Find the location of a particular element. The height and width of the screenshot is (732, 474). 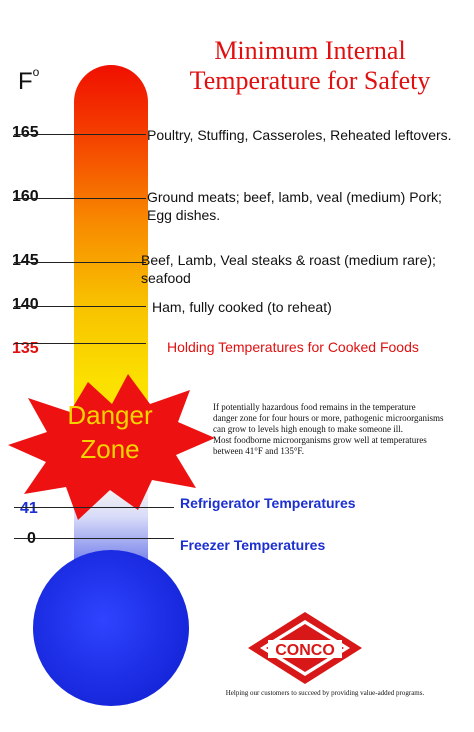

danger-zone-line-2: Zone is located at coordinates (110, 449).